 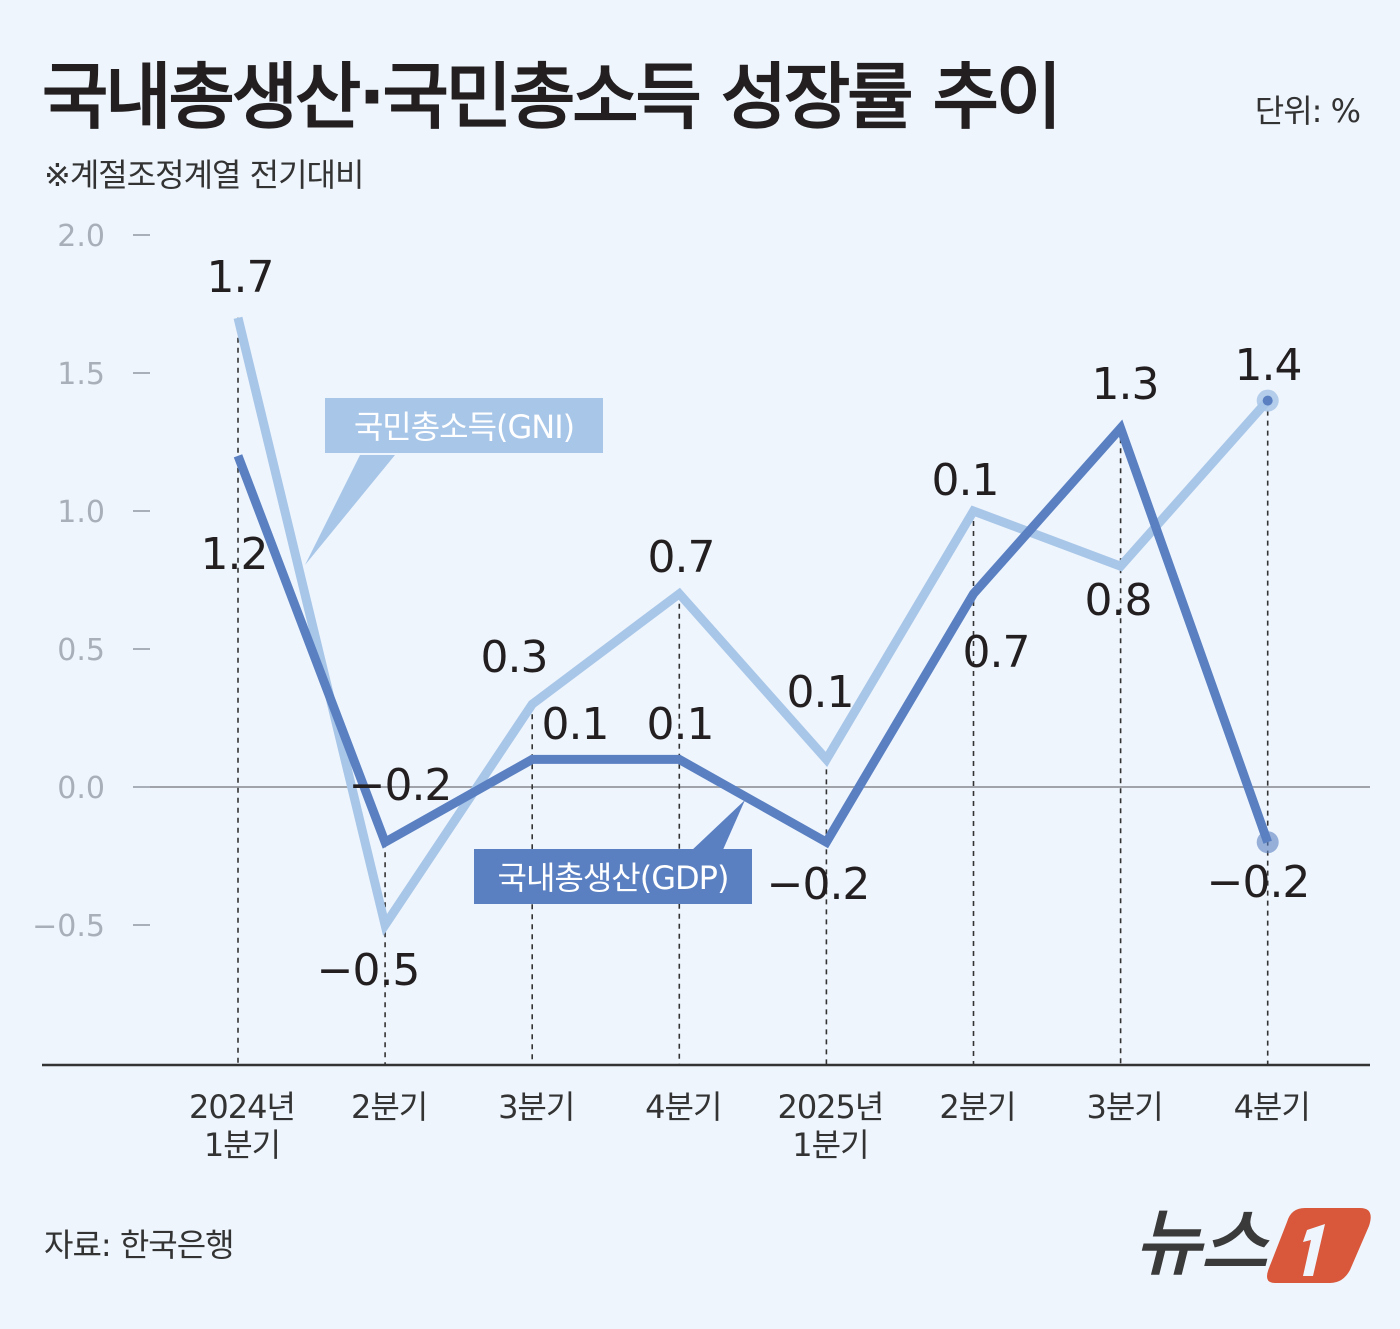 I want to click on gni-data-label: −0.5, so click(x=368, y=970).